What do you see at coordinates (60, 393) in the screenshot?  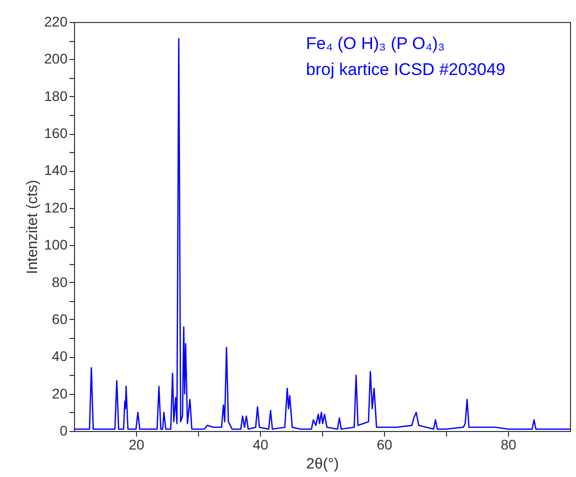 I see `y-tick-label: 20` at bounding box center [60, 393].